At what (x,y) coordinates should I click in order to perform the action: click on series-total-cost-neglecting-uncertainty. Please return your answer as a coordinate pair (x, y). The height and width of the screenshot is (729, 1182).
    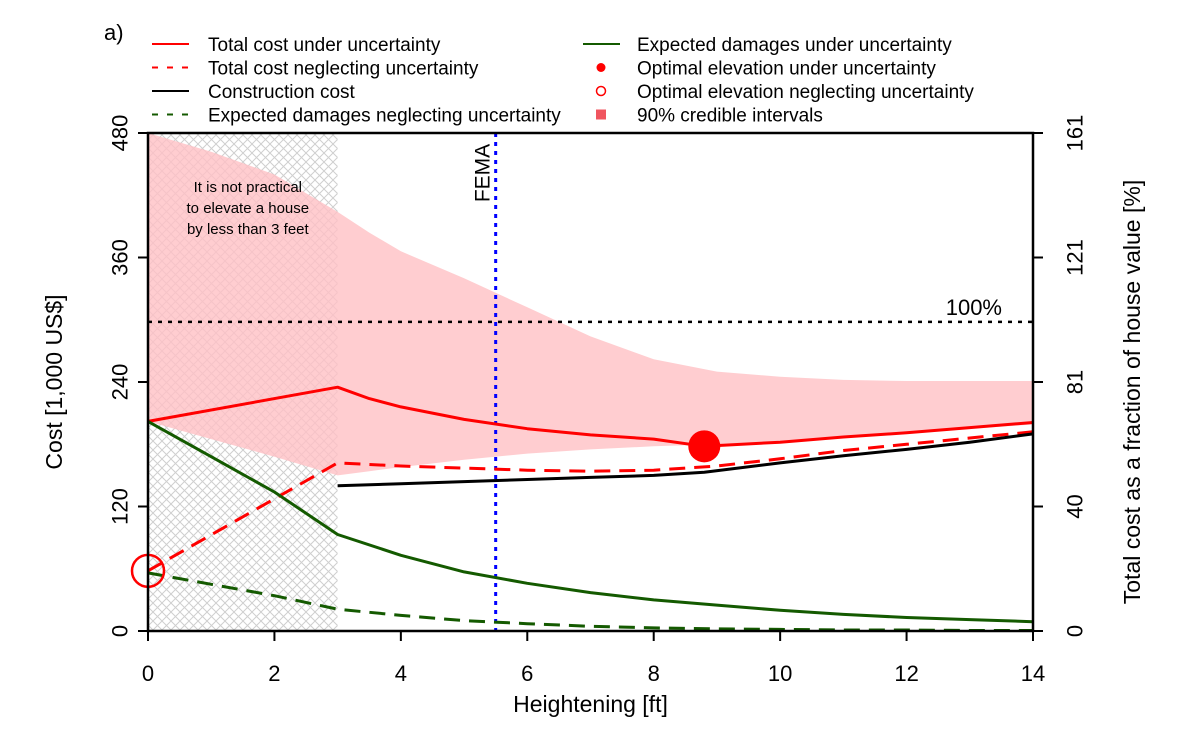
    Looking at the image, I should click on (590, 501).